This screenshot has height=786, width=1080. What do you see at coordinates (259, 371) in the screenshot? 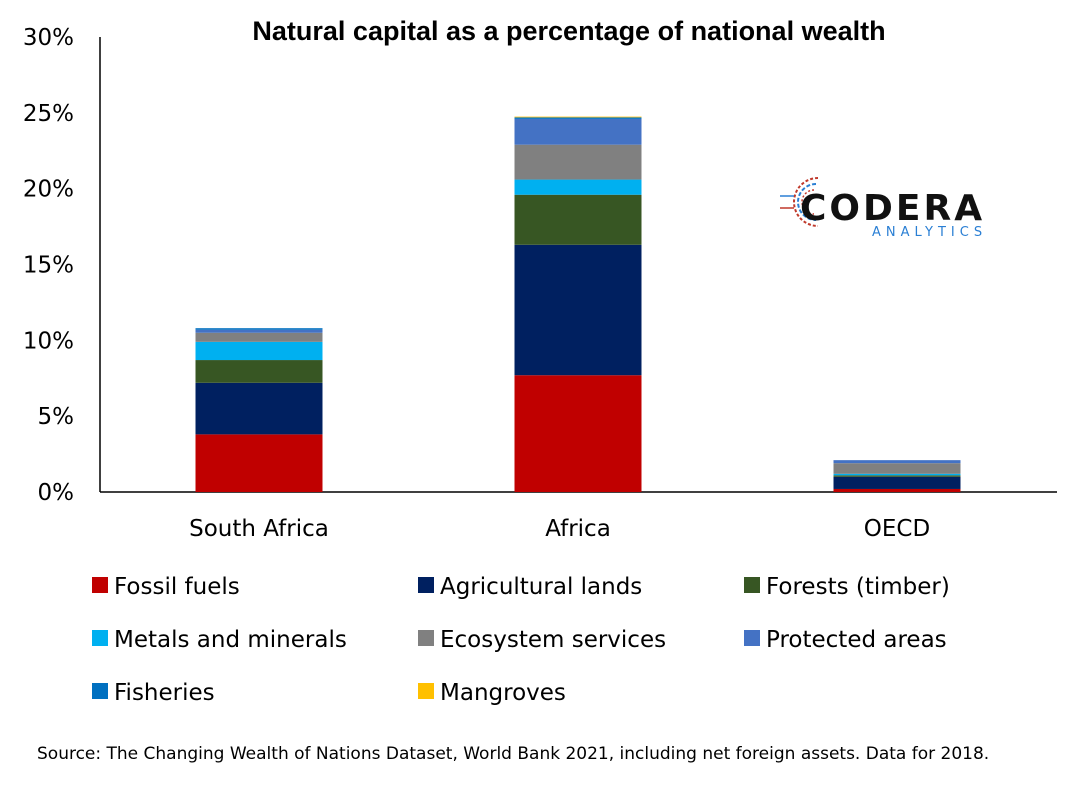
I see `bar-segment-south-africa-forests-timber` at bounding box center [259, 371].